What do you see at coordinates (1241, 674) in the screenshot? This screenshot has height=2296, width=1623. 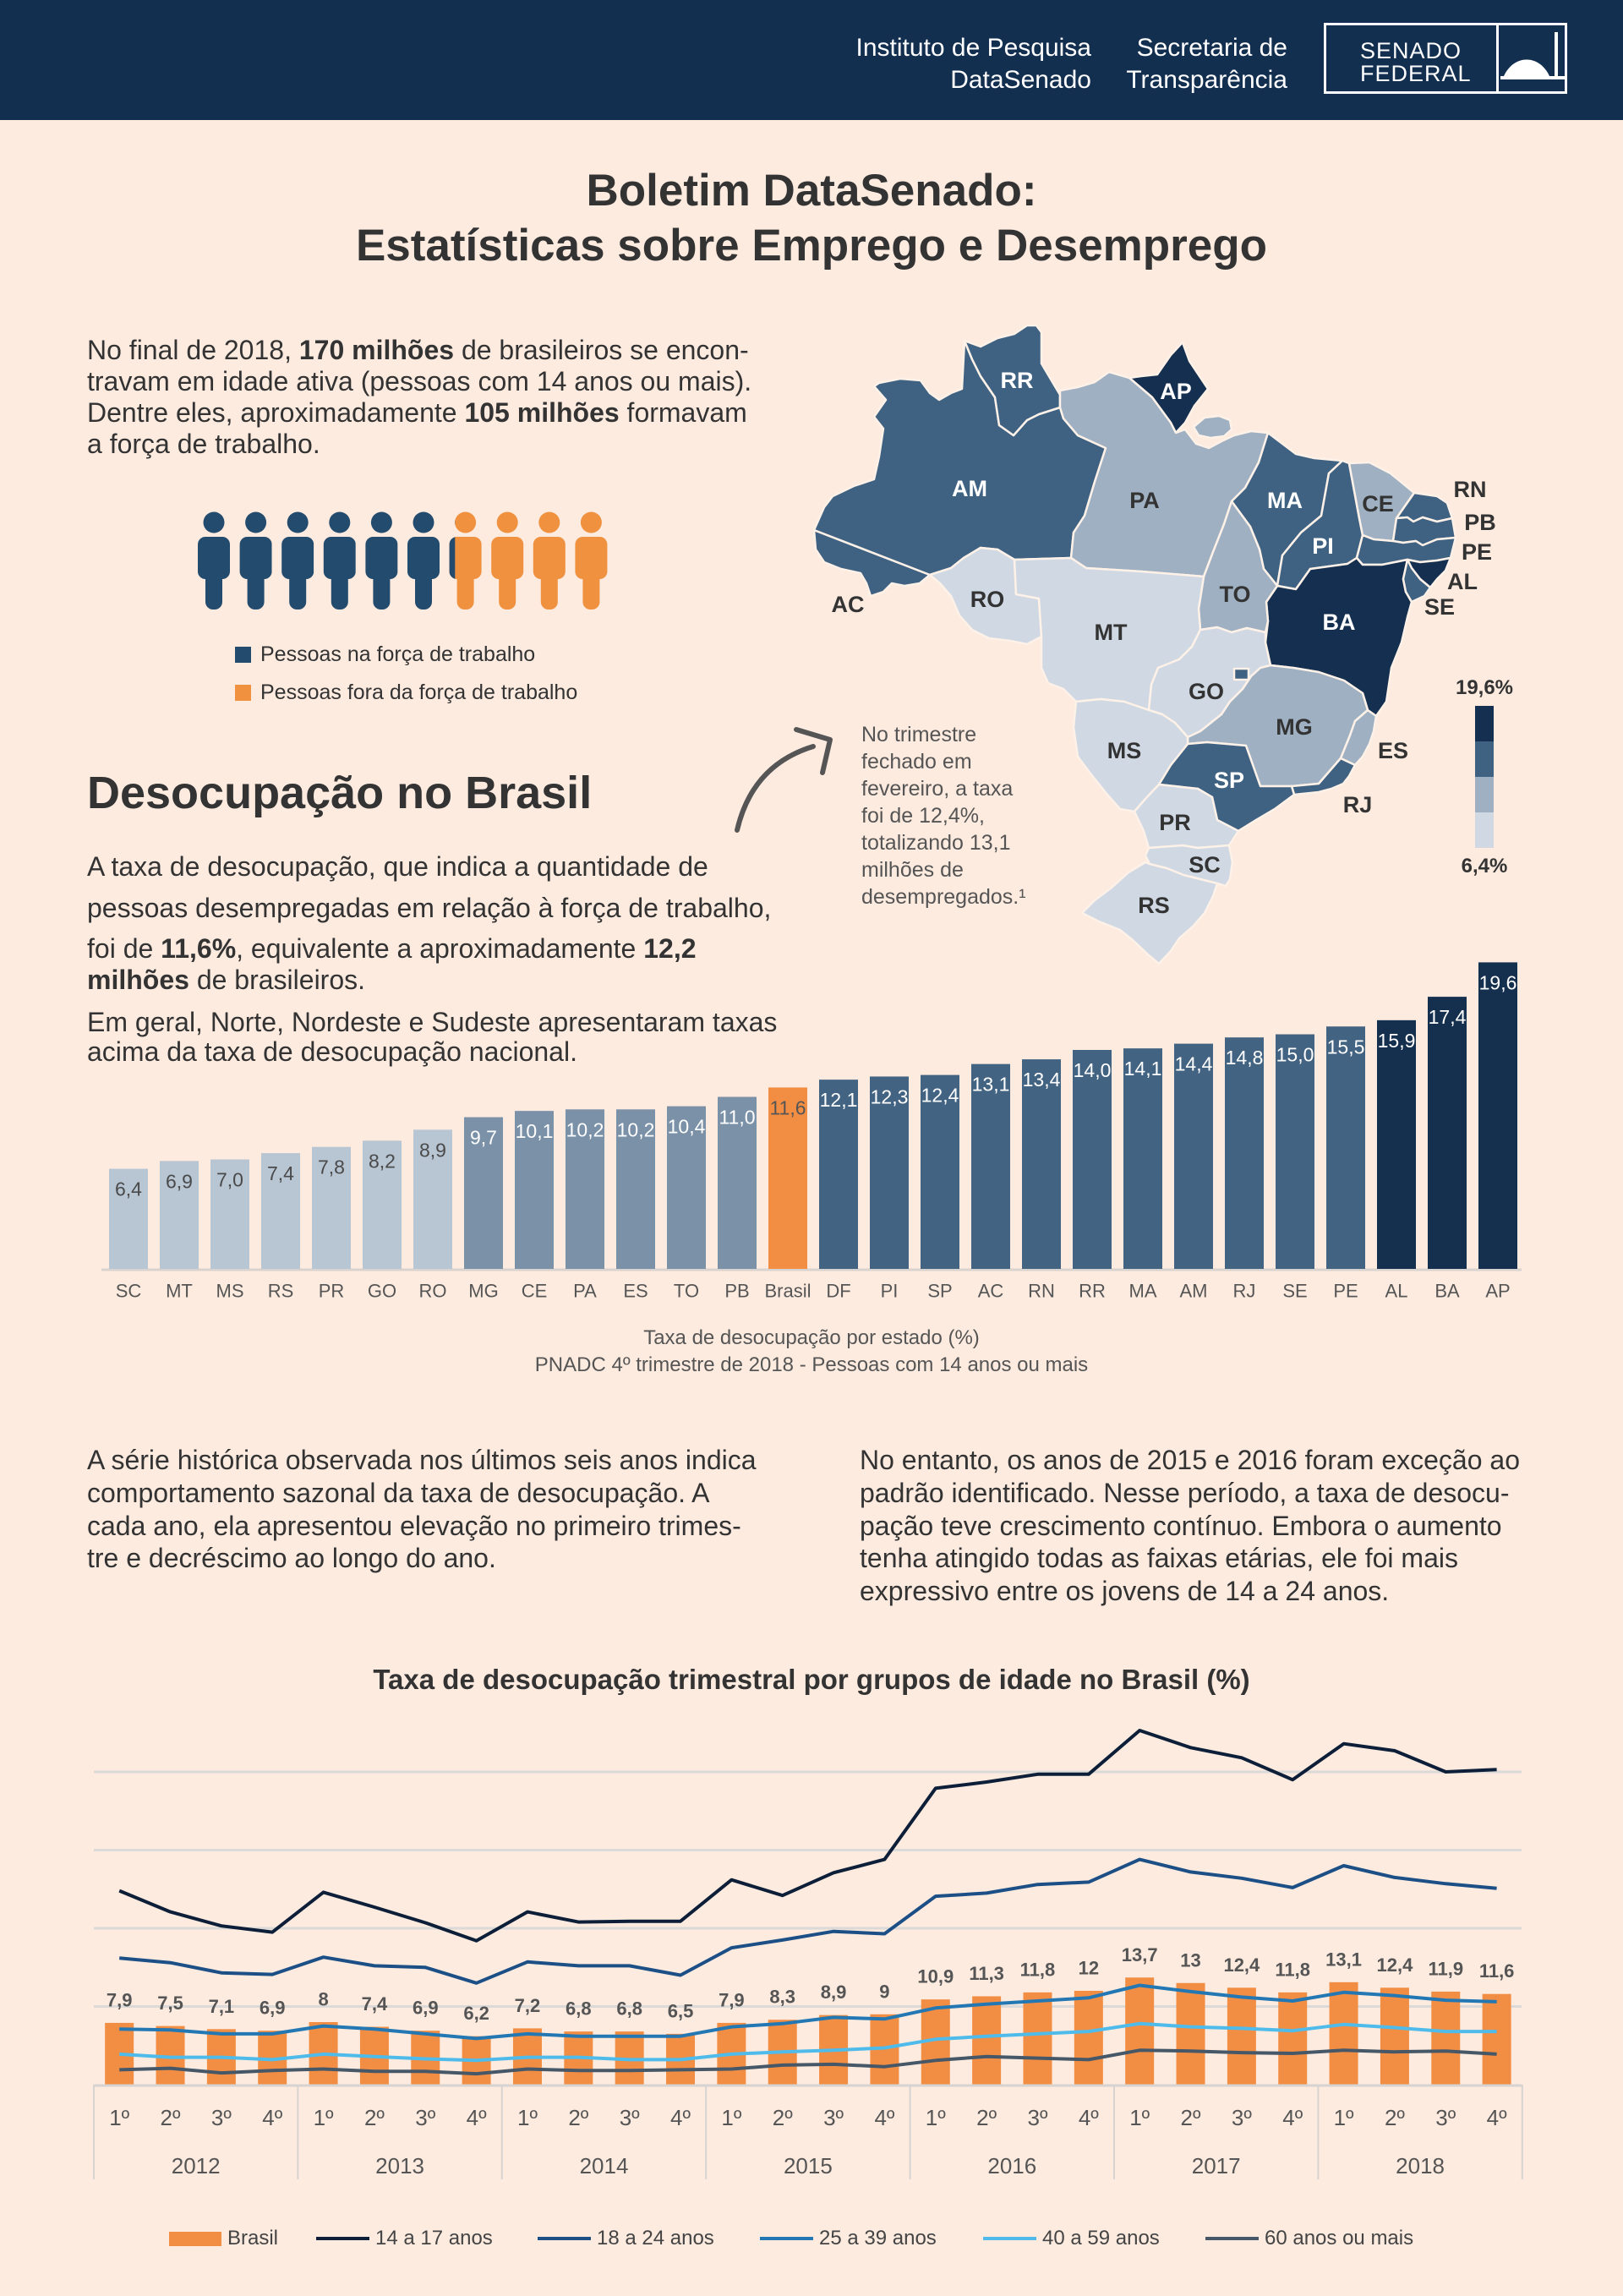 I see `state-df` at bounding box center [1241, 674].